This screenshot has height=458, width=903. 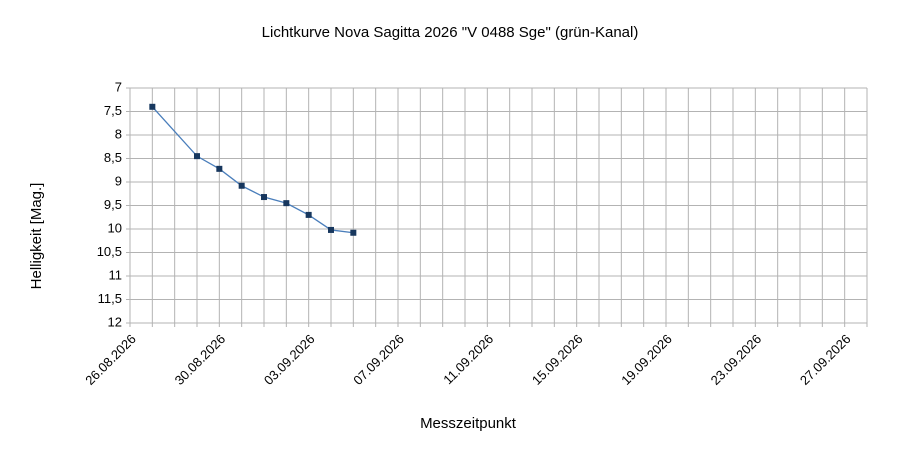 What do you see at coordinates (113, 204) in the screenshot?
I see `y-tick-label: 9,5` at bounding box center [113, 204].